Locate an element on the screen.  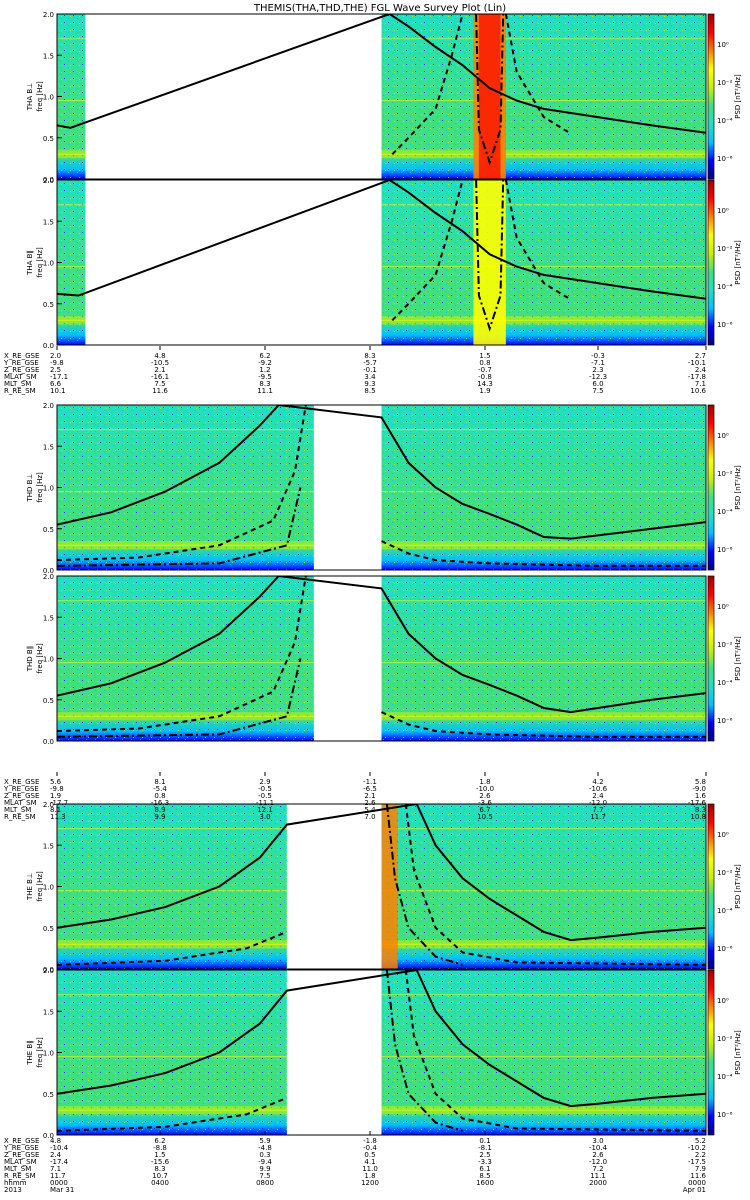
orbit-cell: -0.7 is located at coordinates (485, 370).